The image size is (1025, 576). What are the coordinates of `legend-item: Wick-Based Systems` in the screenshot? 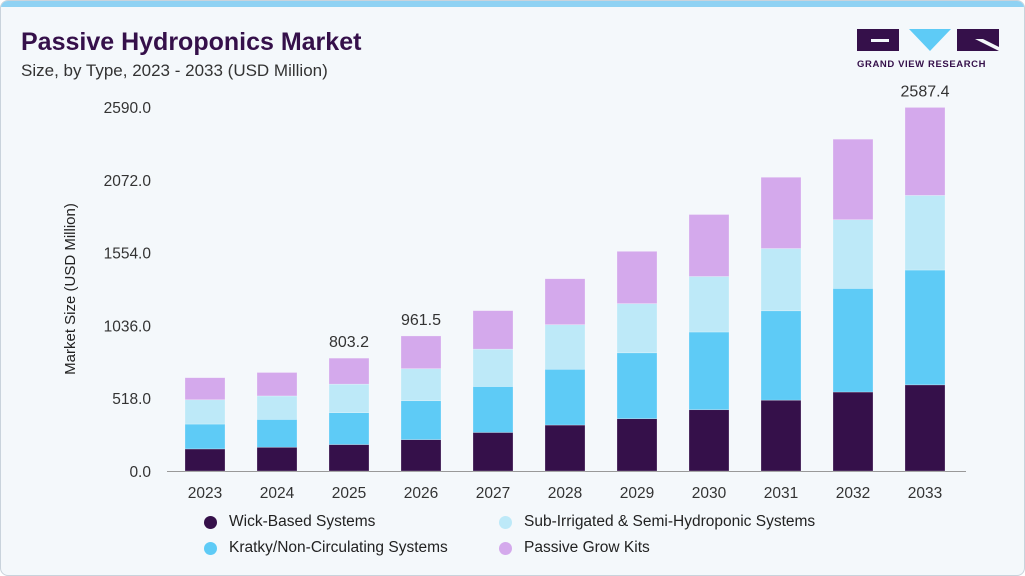 It's located at (289, 522).